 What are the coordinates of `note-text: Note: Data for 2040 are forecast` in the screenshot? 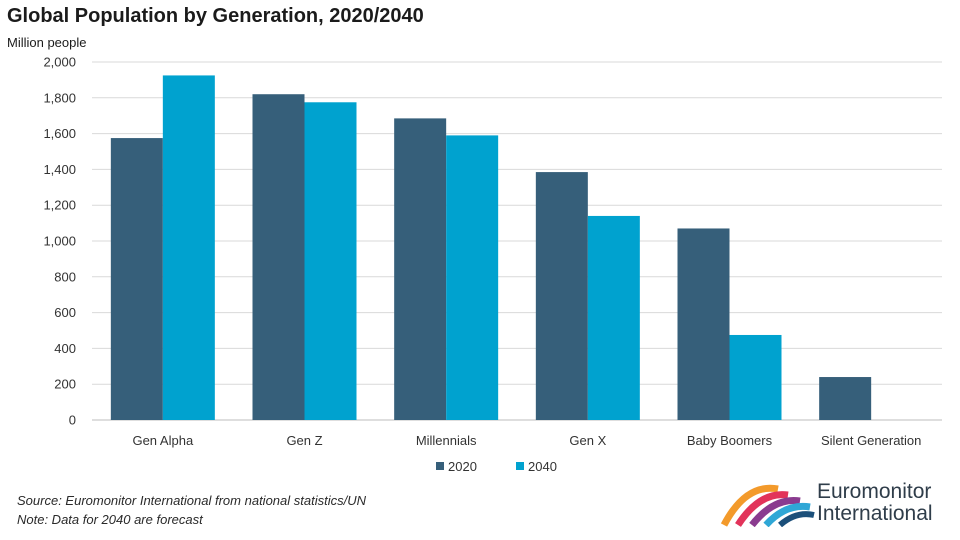 It's located at (110, 519).